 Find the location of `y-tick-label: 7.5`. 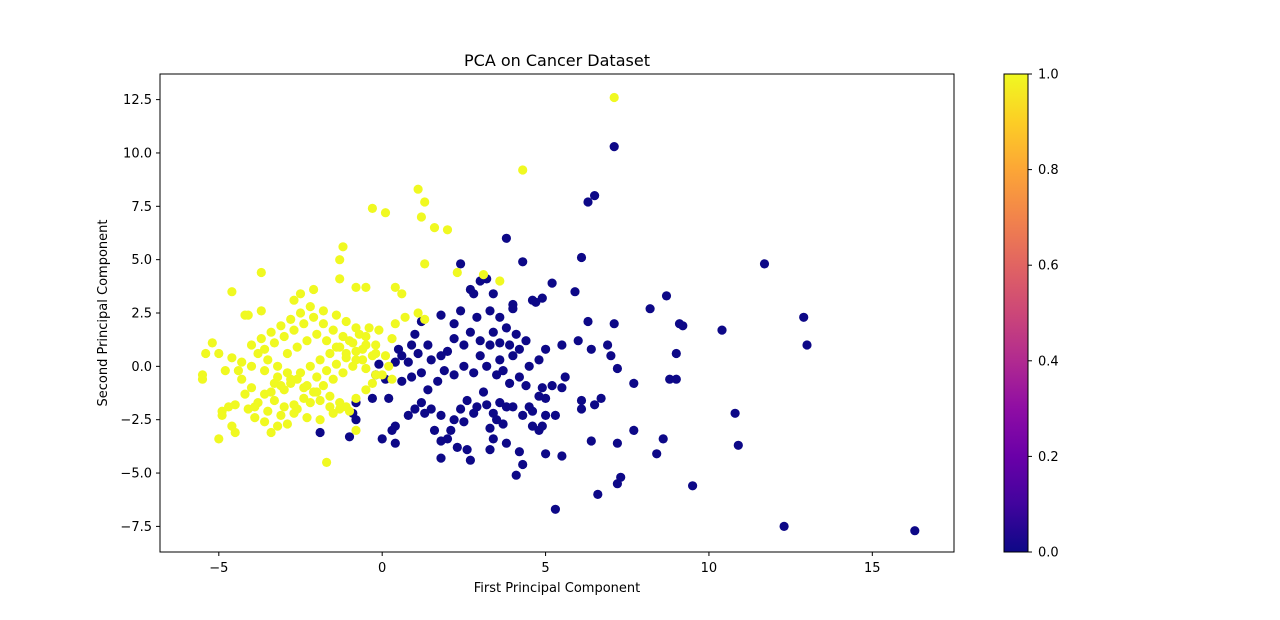

y-tick-label: 7.5 is located at coordinates (141, 207).